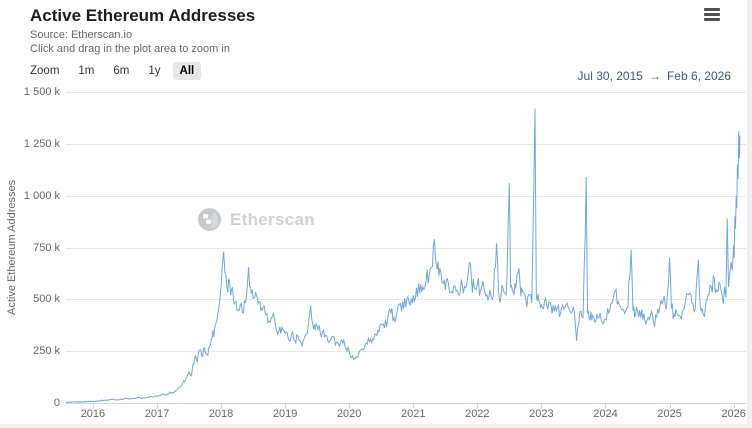 Image resolution: width=752 pixels, height=428 pixels. Describe the element at coordinates (698, 76) in the screenshot. I see `date-range-to: Feb 6, 2026` at that location.